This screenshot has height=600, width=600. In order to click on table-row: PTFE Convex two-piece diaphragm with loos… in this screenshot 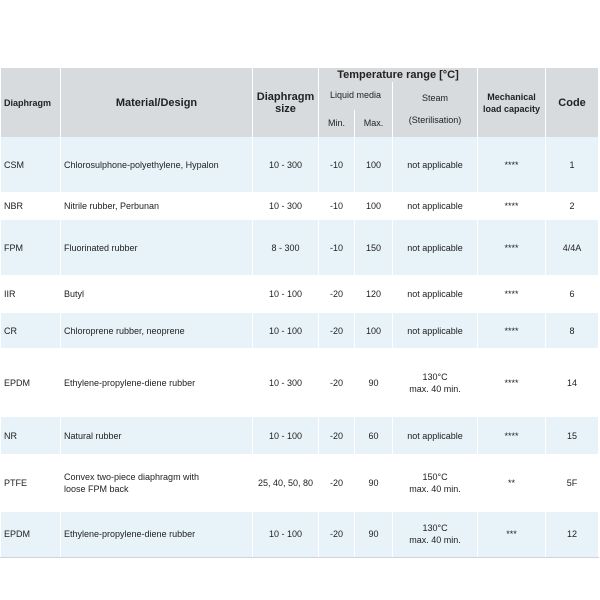, I will do `click(300, 483)`.